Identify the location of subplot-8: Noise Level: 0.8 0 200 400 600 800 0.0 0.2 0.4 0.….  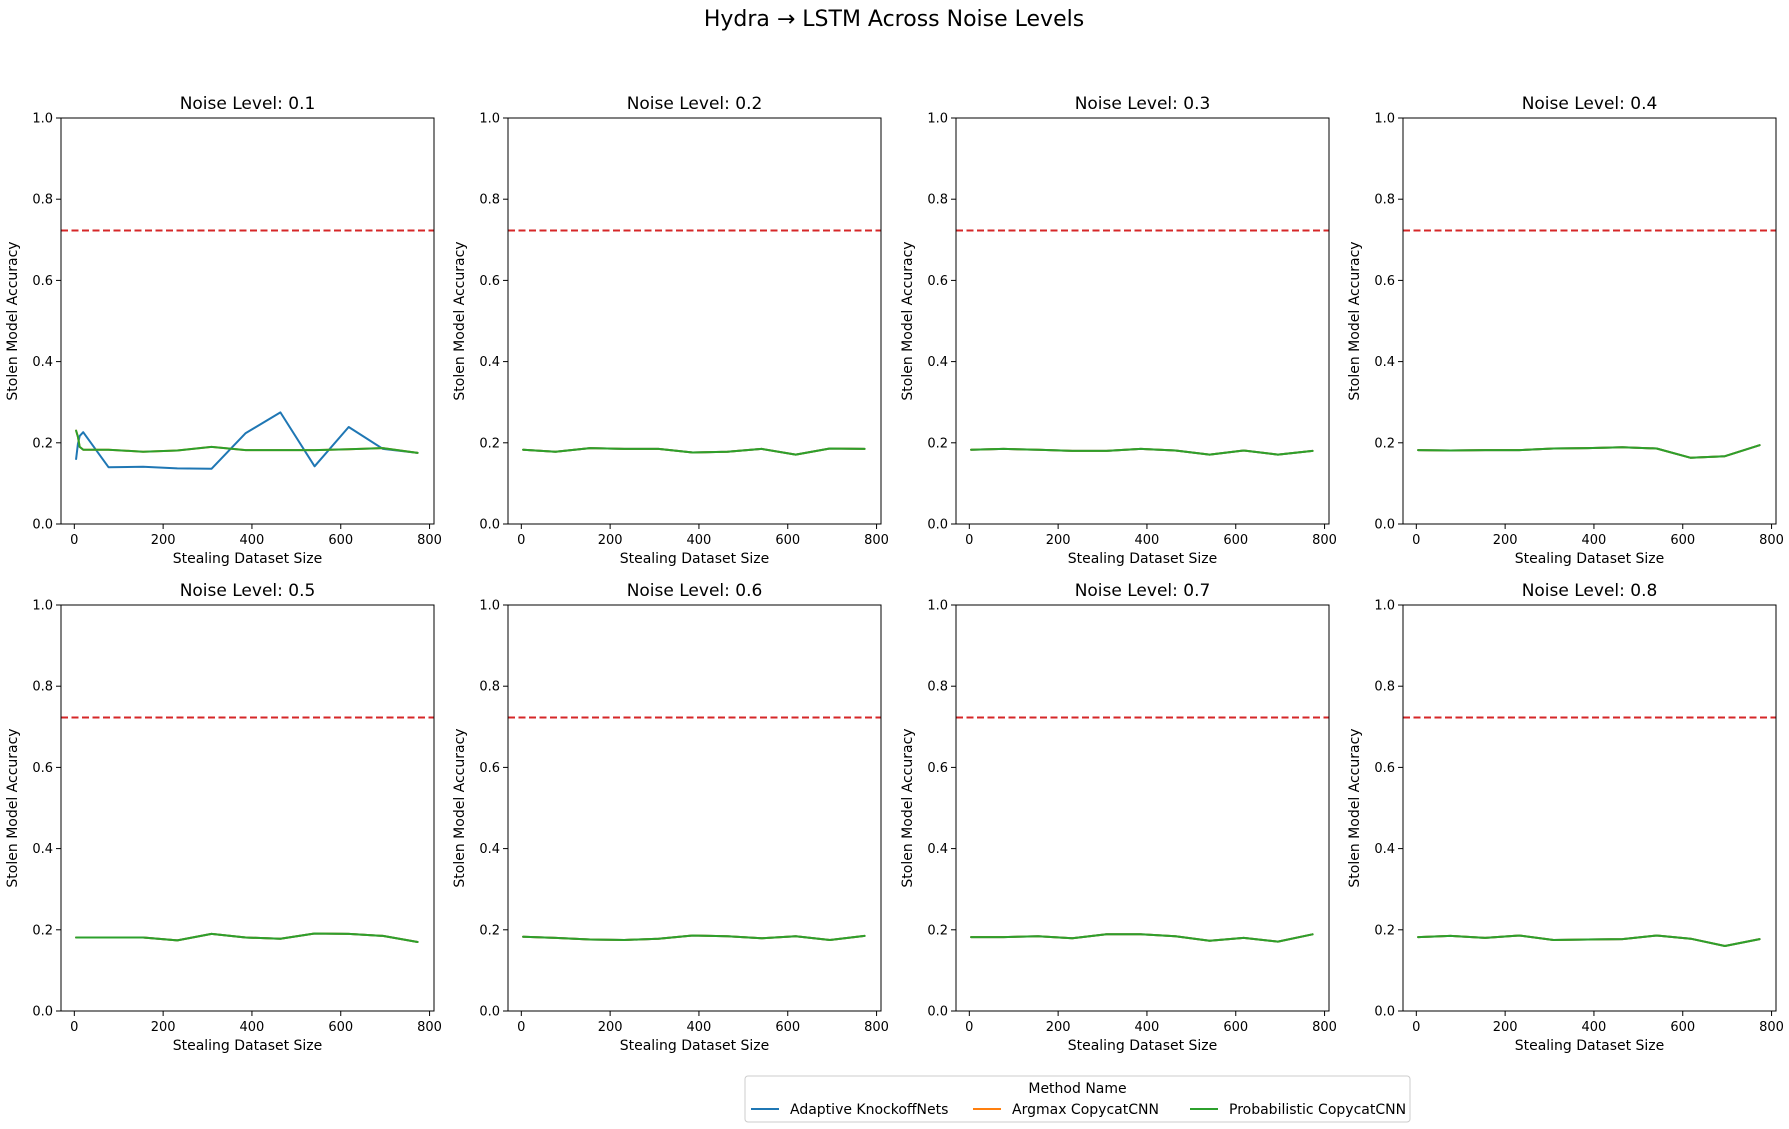
(1565, 817).